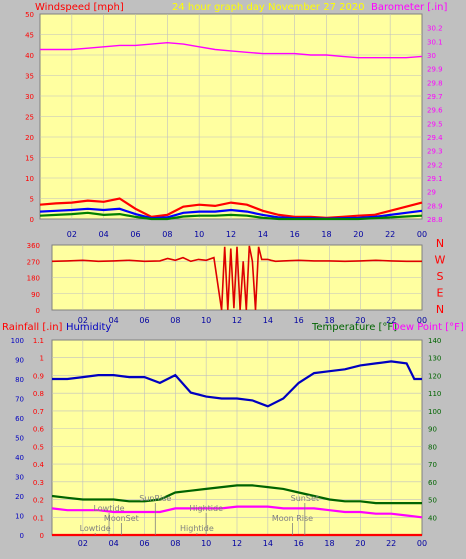 The height and width of the screenshot is (559, 466). Describe the element at coordinates (29, 138) in the screenshot. I see `windspeed-tick-label: 20` at that location.